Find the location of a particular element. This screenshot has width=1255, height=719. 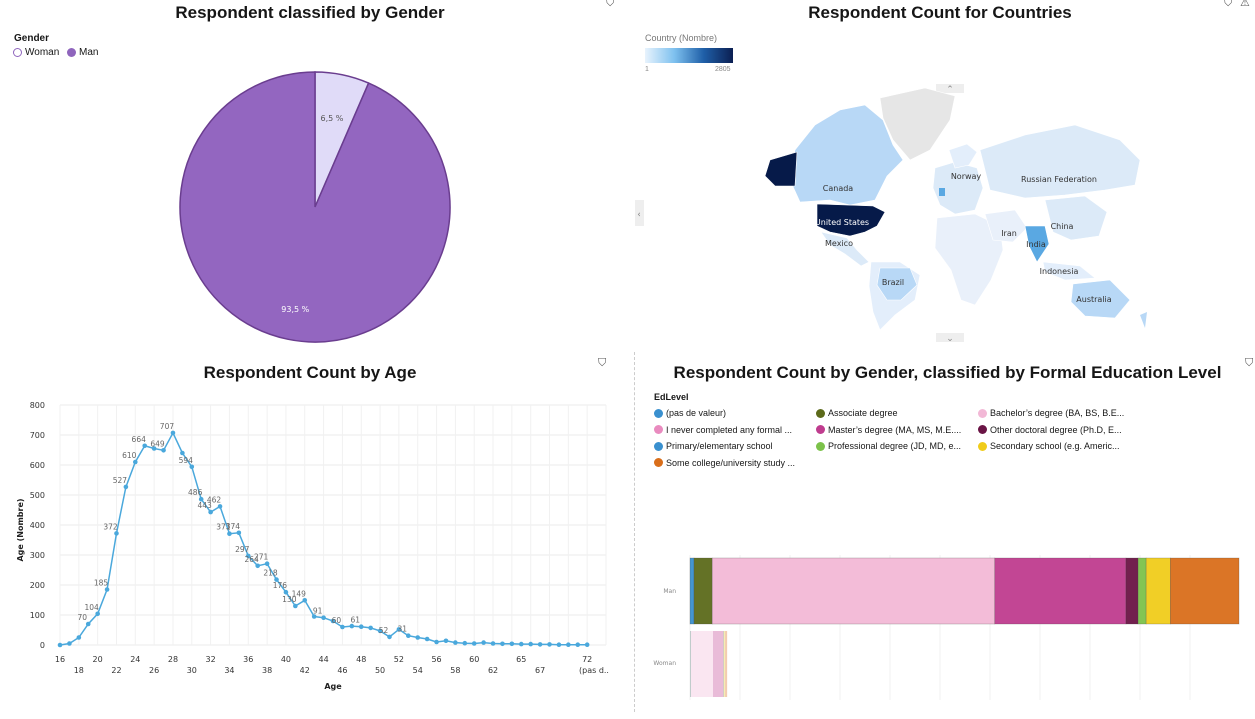

country-brazil is located at coordinates (897, 284).